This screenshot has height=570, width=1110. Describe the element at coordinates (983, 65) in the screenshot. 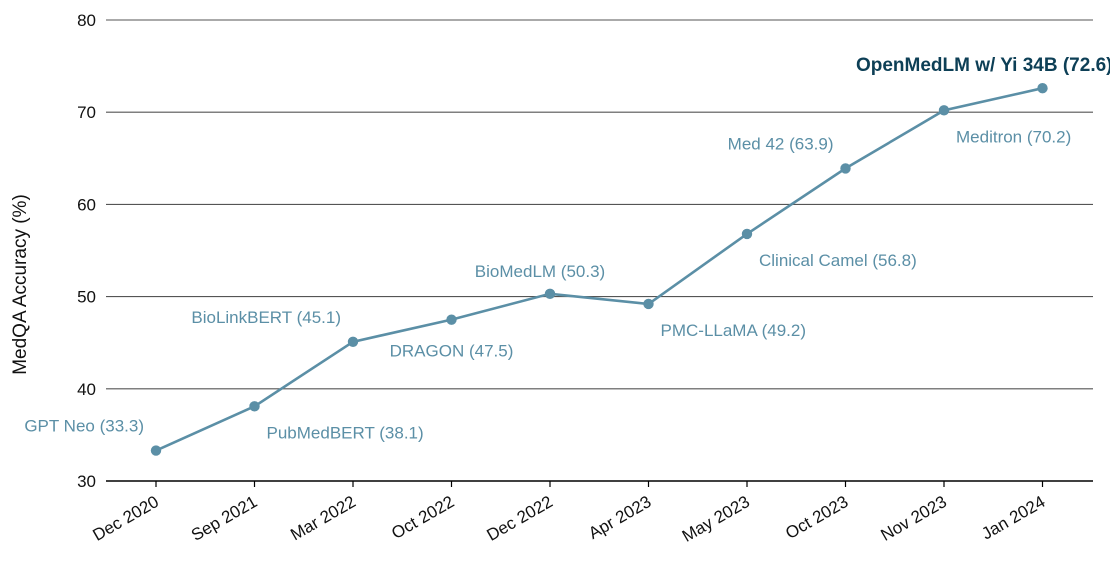

I see `data-label: OpenMedLM w/ Yi 34B (72.6)` at that location.